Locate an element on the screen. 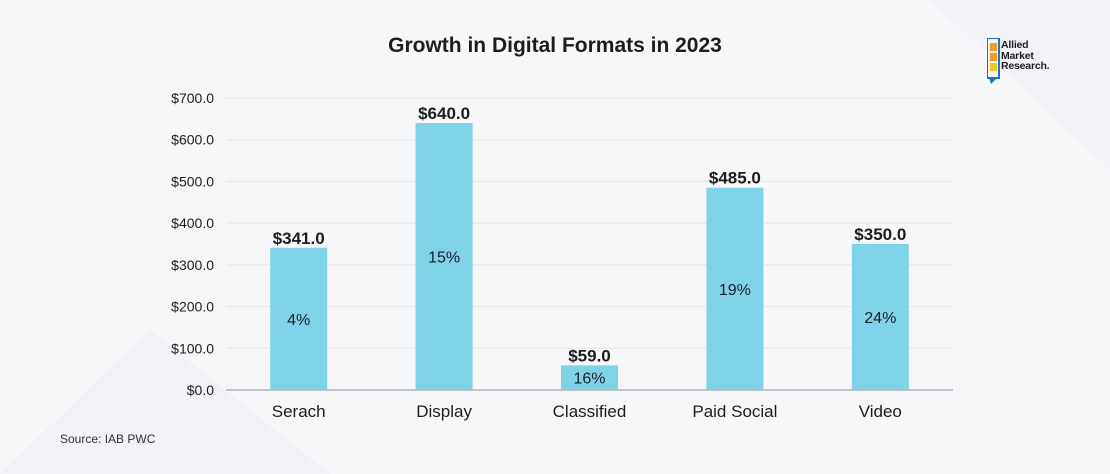  logo-mark-icon is located at coordinates (993, 60).